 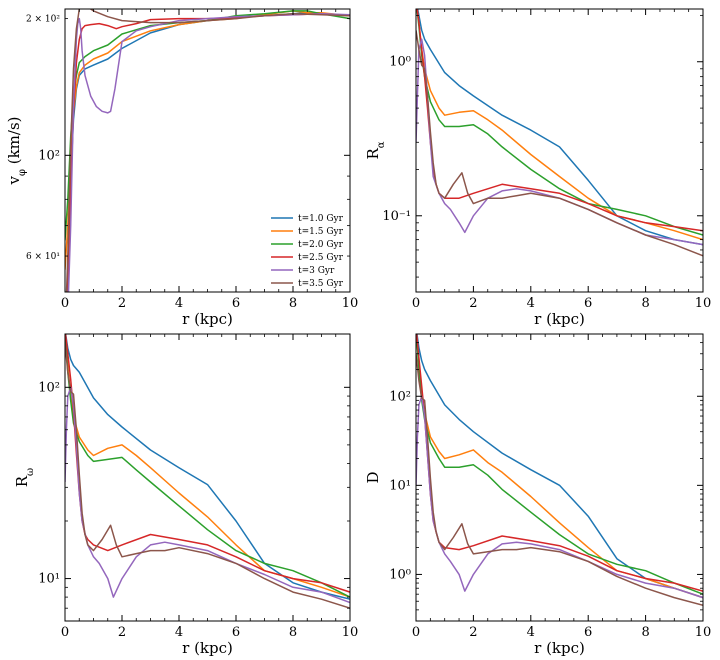 What do you see at coordinates (43, 20) in the screenshot?
I see `vphi-y-tick-label: 2 × 10²` at bounding box center [43, 20].